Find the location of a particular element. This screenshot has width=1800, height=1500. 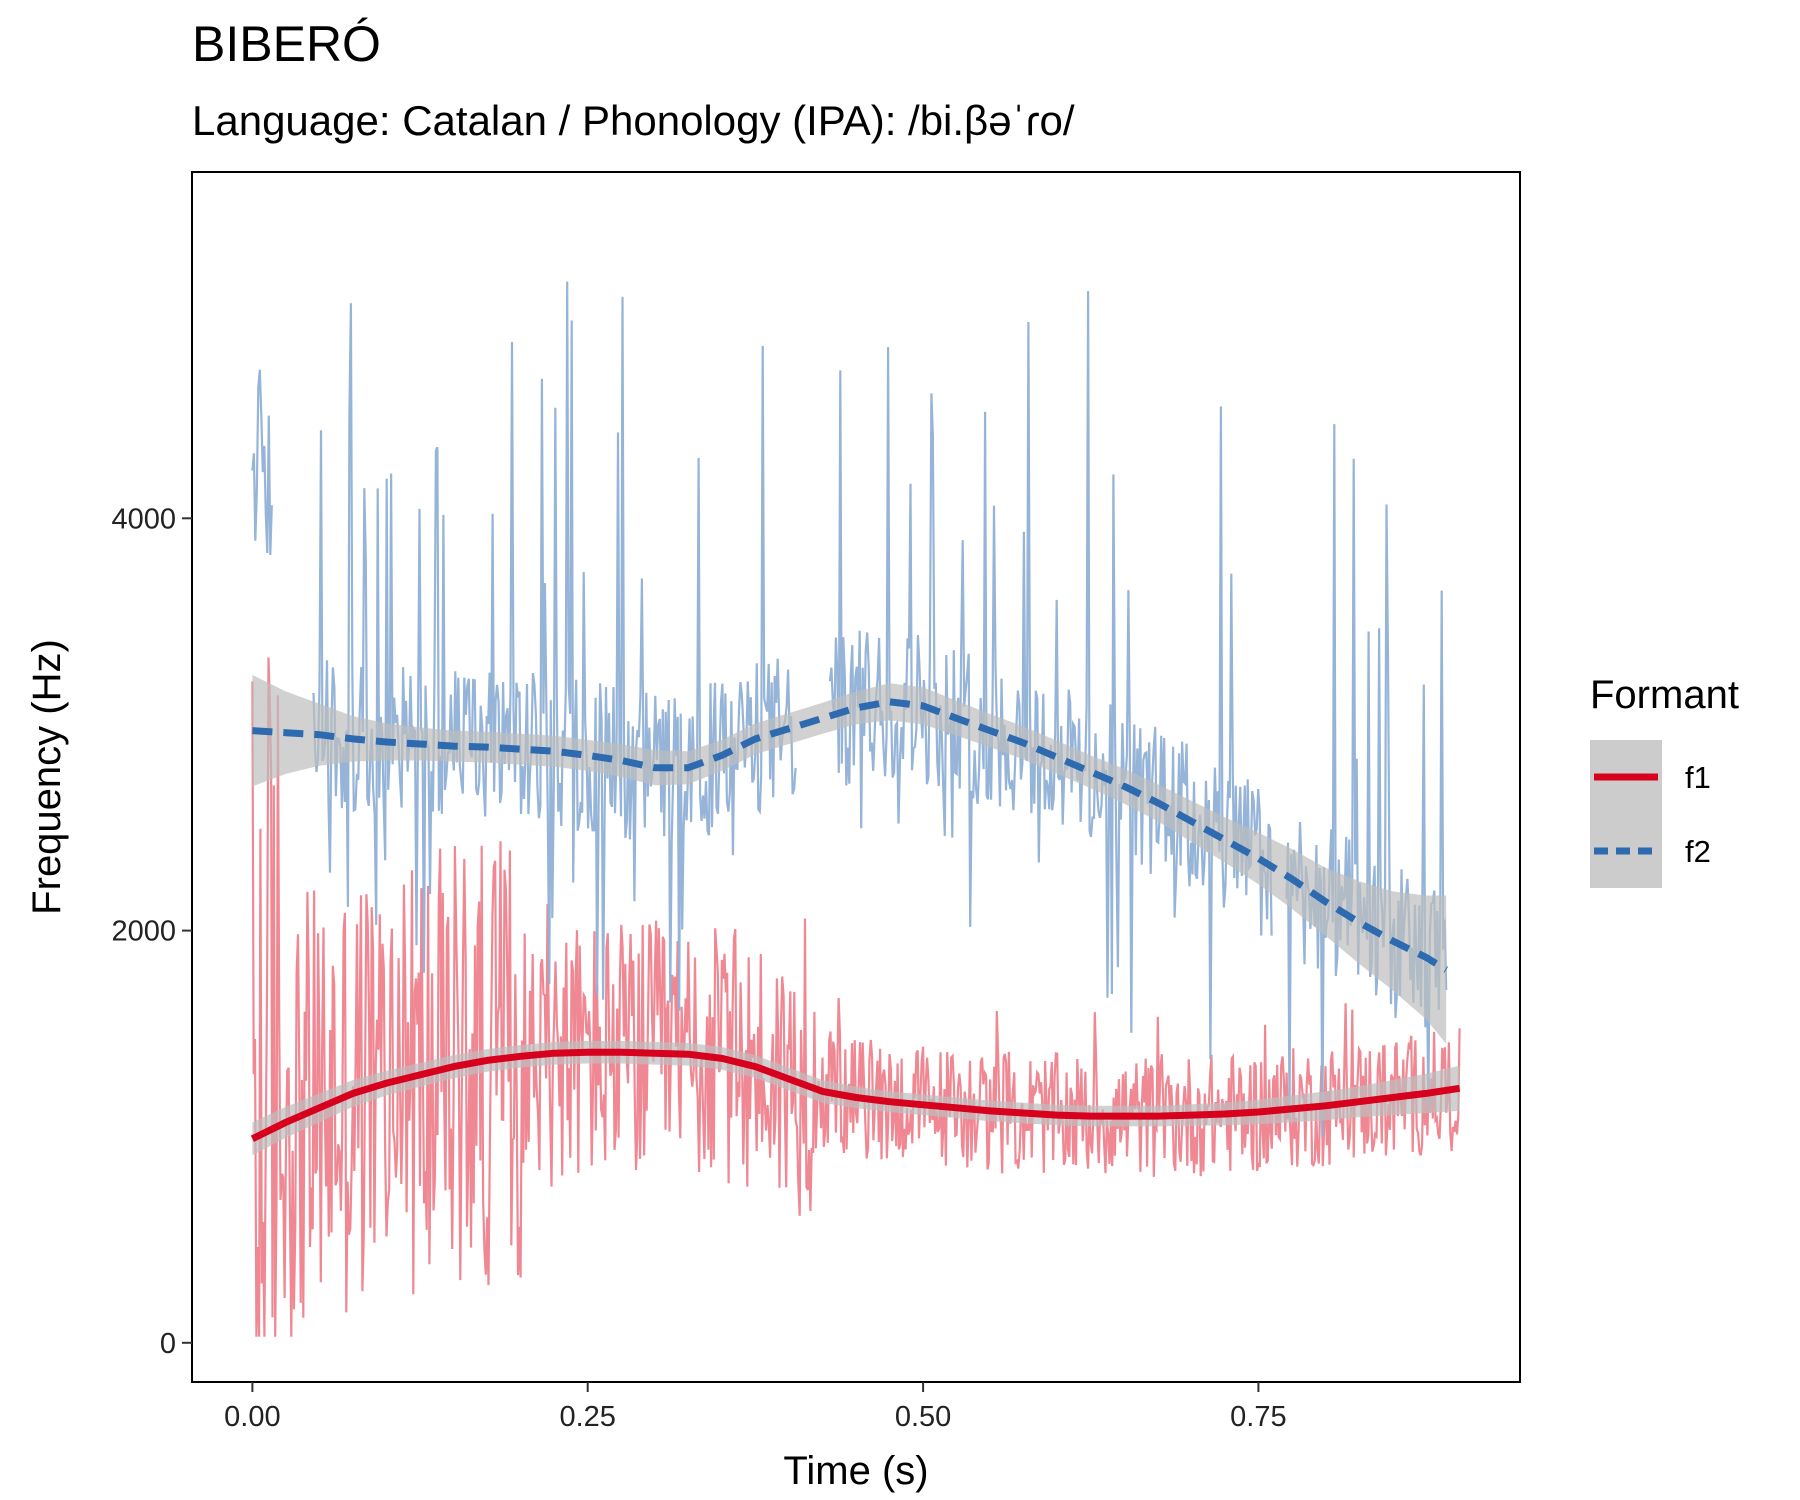

y-axis-title: Frequency (Hz) is located at coordinates (47, 777).